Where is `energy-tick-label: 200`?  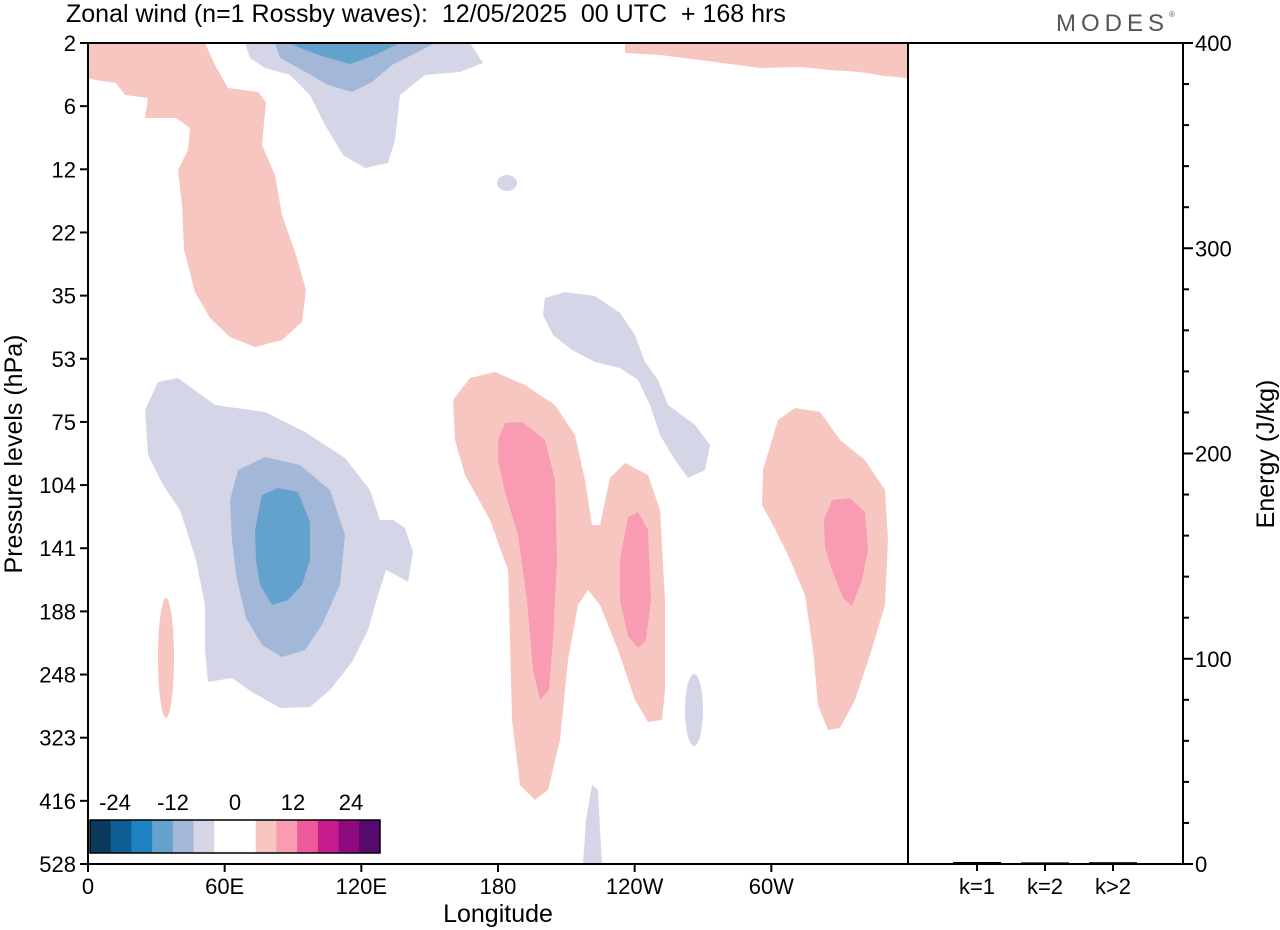
energy-tick-label: 200 is located at coordinates (1213, 454).